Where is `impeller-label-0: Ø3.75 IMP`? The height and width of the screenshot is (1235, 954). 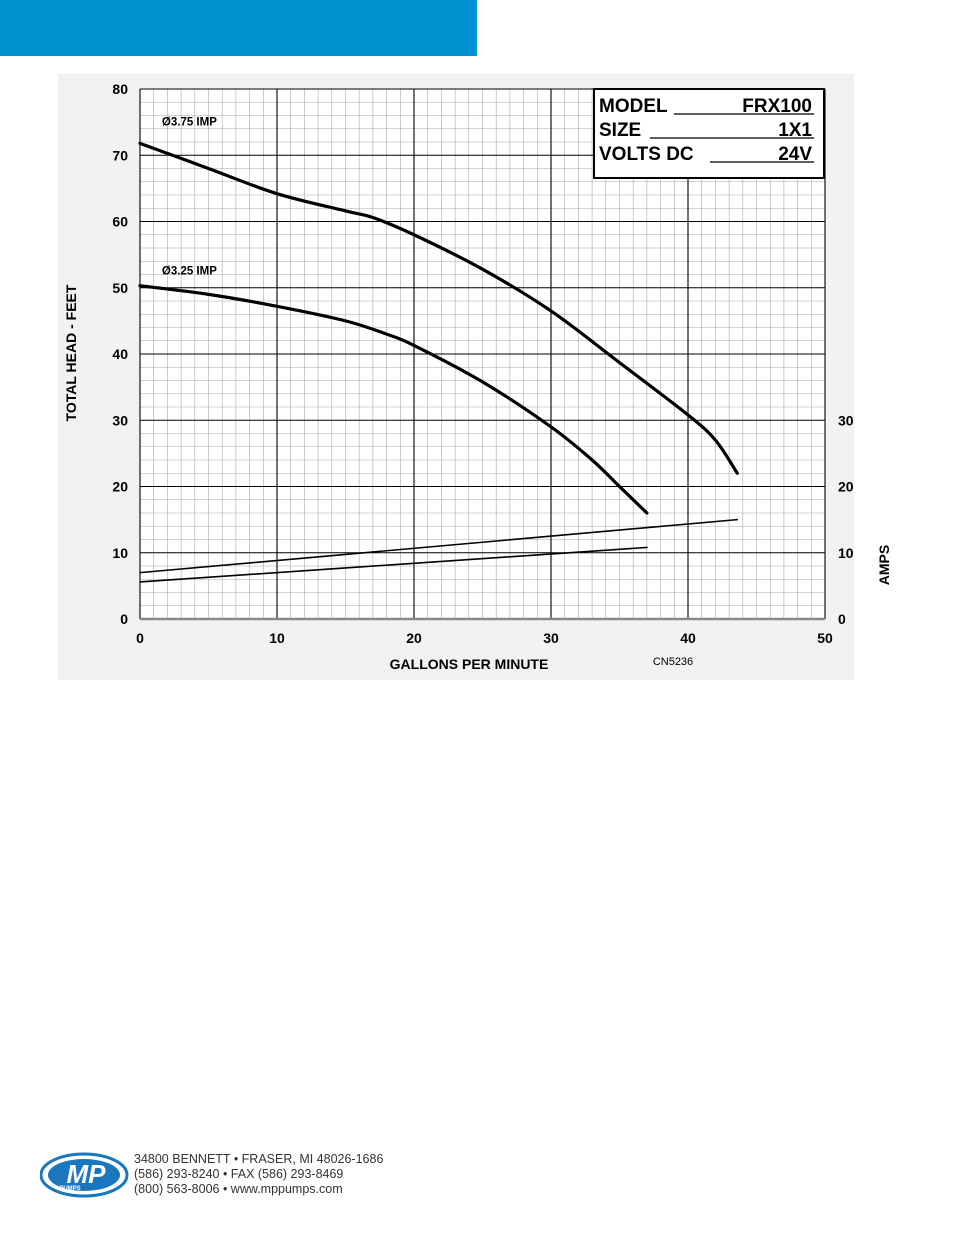
impeller-label-0: Ø3.75 IMP is located at coordinates (189, 122).